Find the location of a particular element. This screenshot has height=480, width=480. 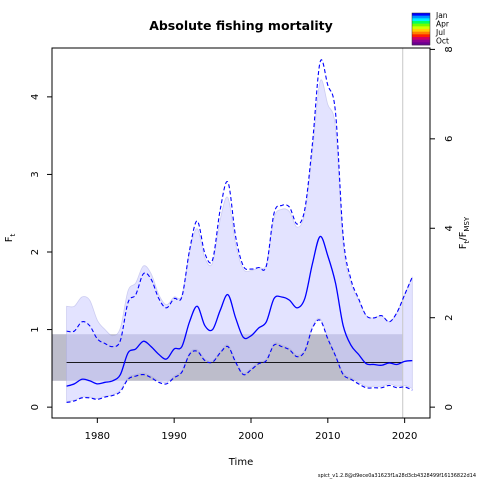

y2-tick-label: 2 is located at coordinates (449, 318).